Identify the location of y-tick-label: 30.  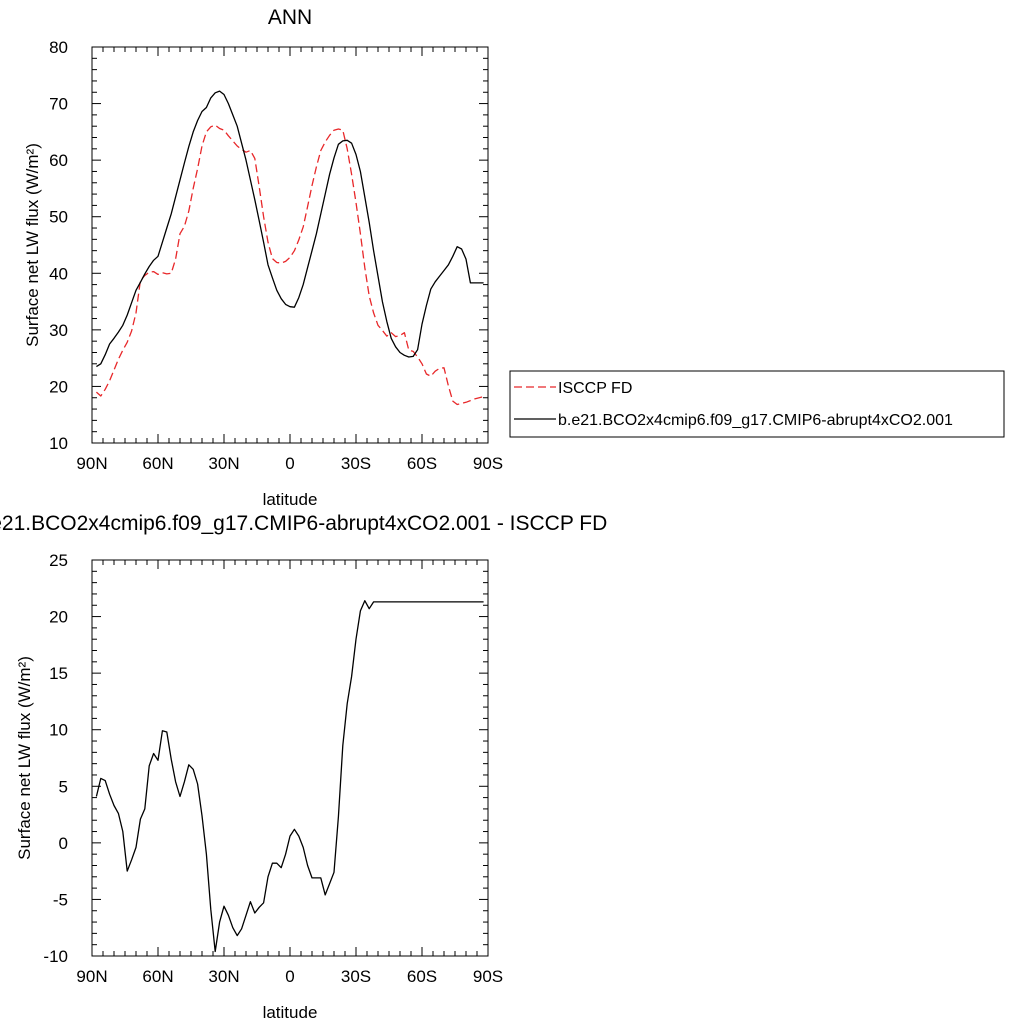
(58, 330).